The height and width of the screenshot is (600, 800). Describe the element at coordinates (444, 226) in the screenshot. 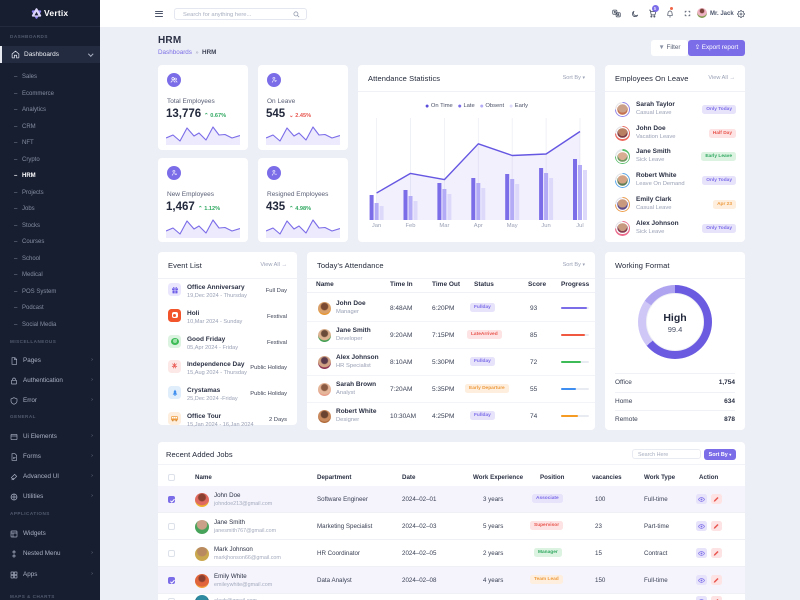

I see `svg-text: Mar` at that location.